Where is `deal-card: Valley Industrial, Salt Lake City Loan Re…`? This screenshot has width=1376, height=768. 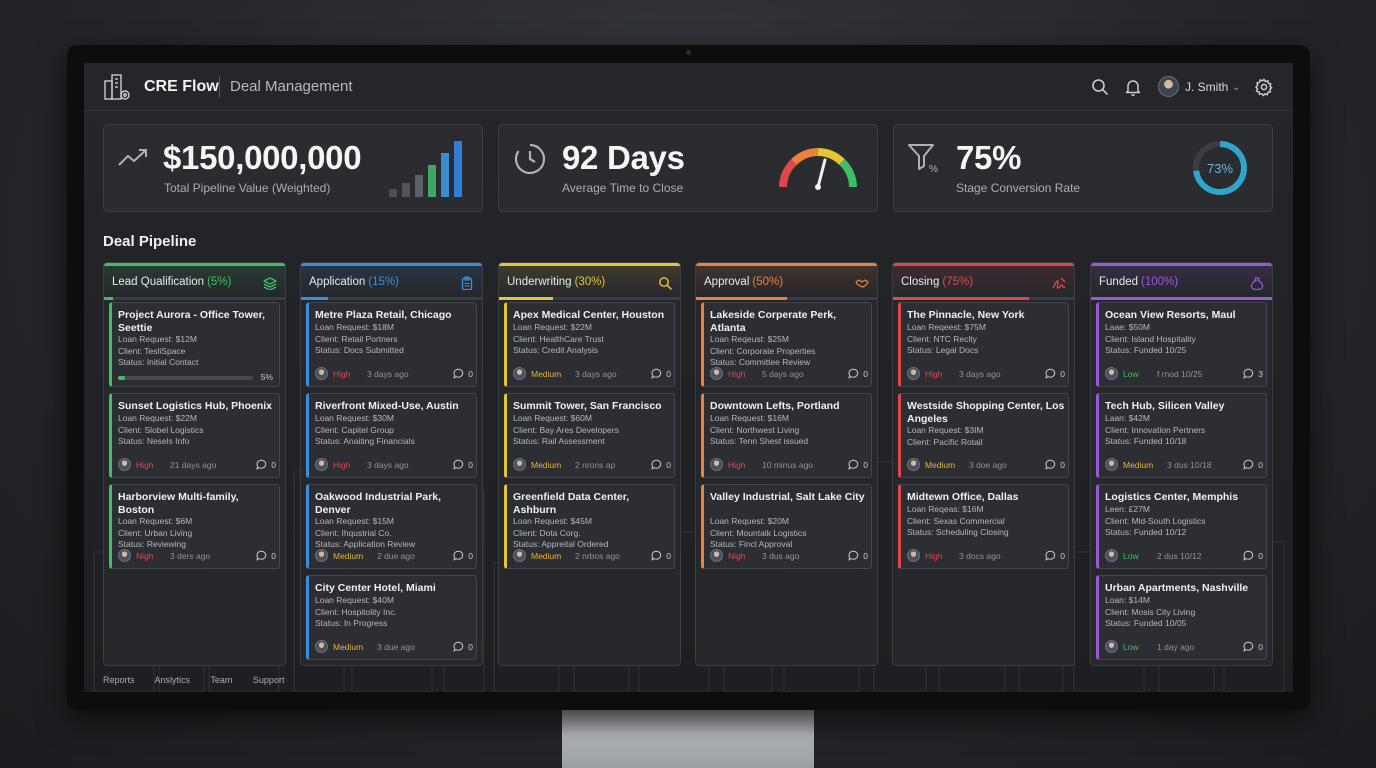
deal-card: Valley Industrial, Salt Lake City Loan Re… is located at coordinates (786, 526).